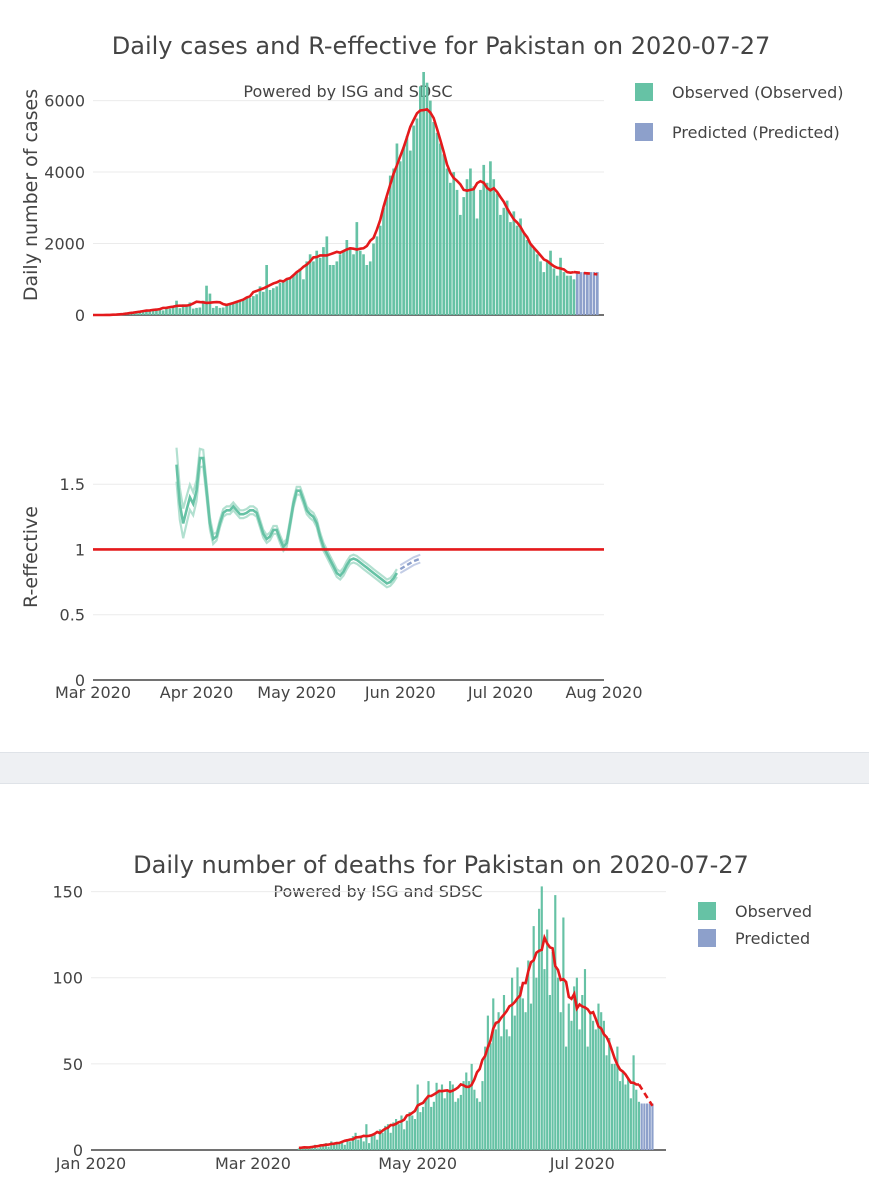  Describe the element at coordinates (755, 925) in the screenshot. I see `chart2-legend: Observed Predicted` at that location.